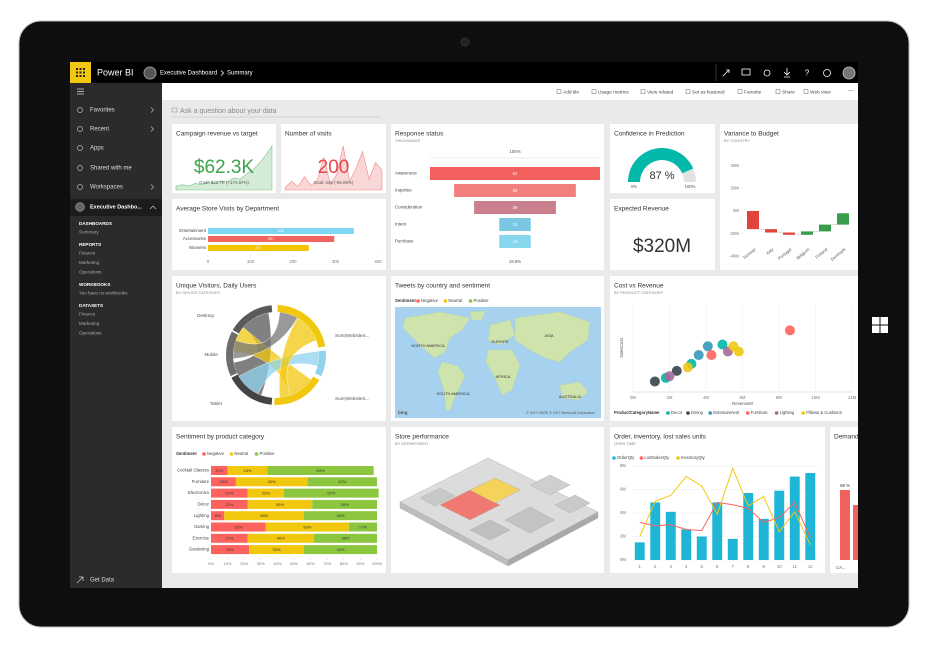  What do you see at coordinates (810, 566) in the screenshot?
I see `x-tick-label: 12` at bounding box center [810, 566].